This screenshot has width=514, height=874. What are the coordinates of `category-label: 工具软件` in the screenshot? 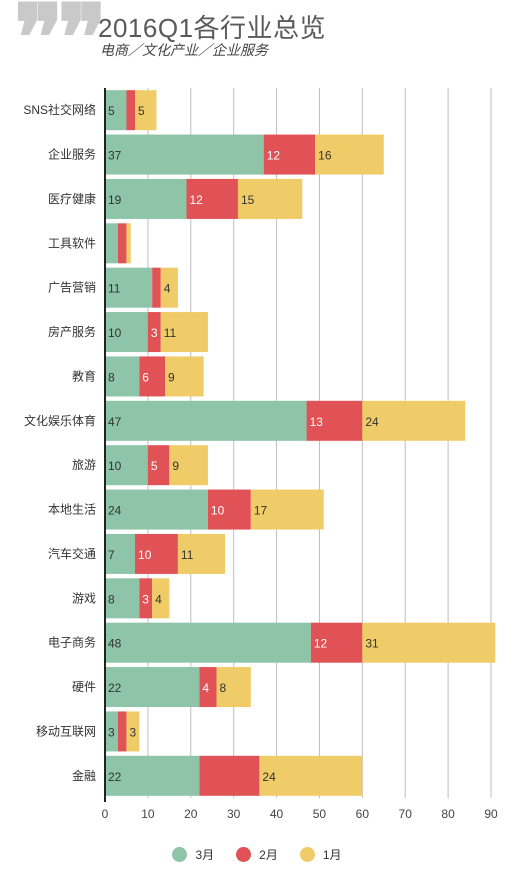 It's located at (72, 243).